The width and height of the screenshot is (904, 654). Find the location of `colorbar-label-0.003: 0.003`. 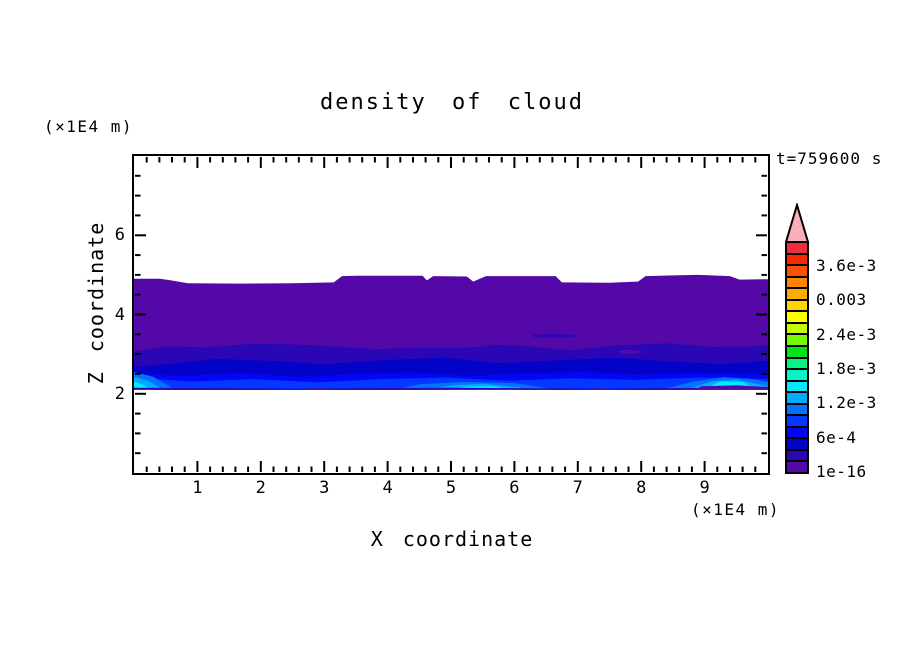

colorbar-label-0.003: 0.003 is located at coordinates (841, 300).